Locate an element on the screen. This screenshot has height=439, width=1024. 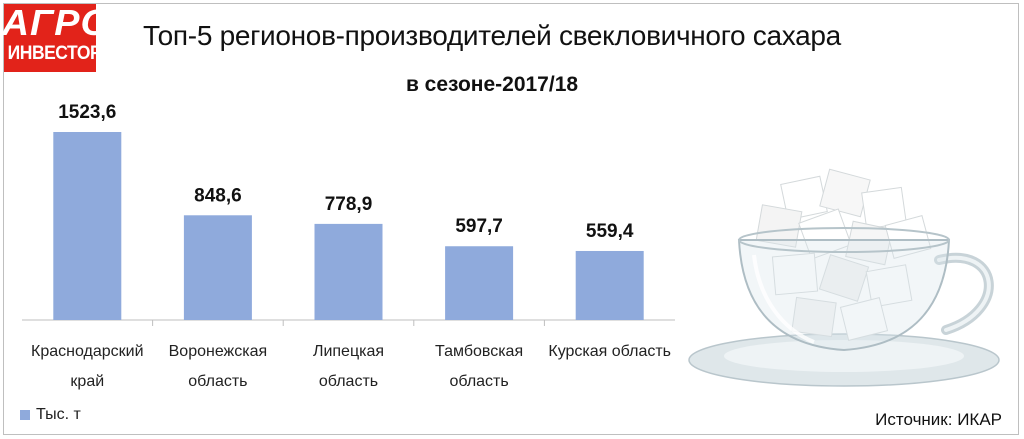
x-tick-label-2-line2: область is located at coordinates (217, 381).